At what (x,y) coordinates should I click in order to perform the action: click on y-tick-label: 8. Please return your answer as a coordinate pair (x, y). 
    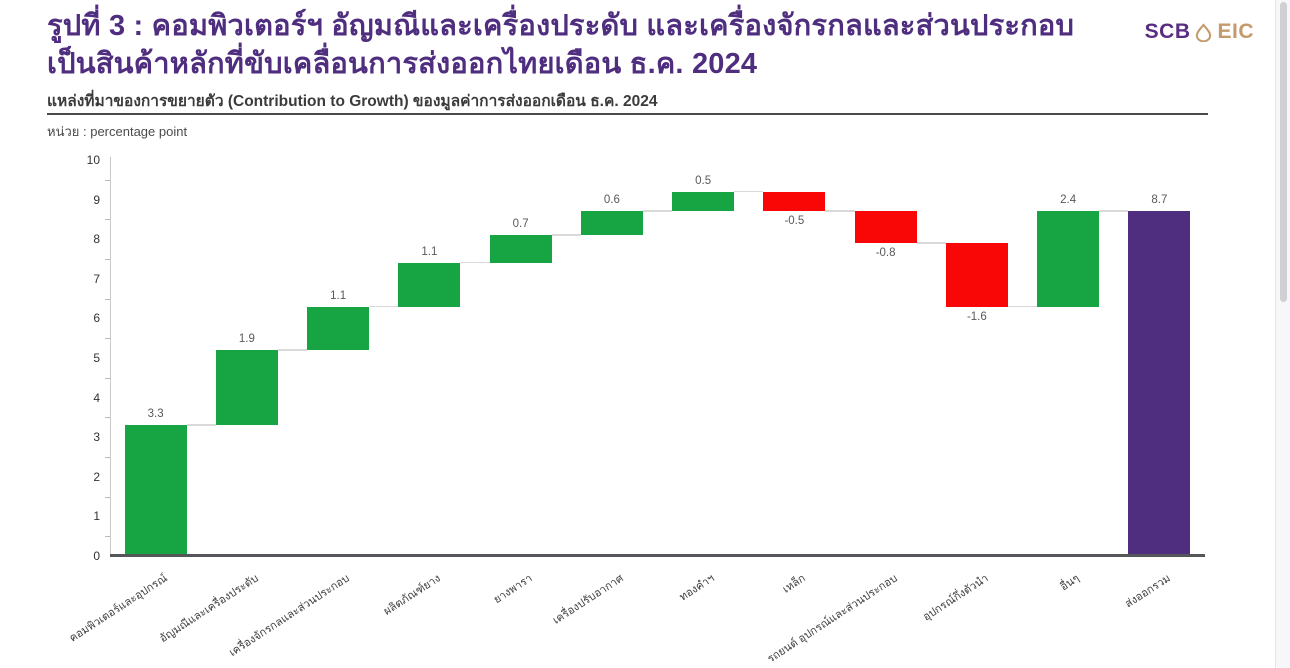
    Looking at the image, I should click on (96, 239).